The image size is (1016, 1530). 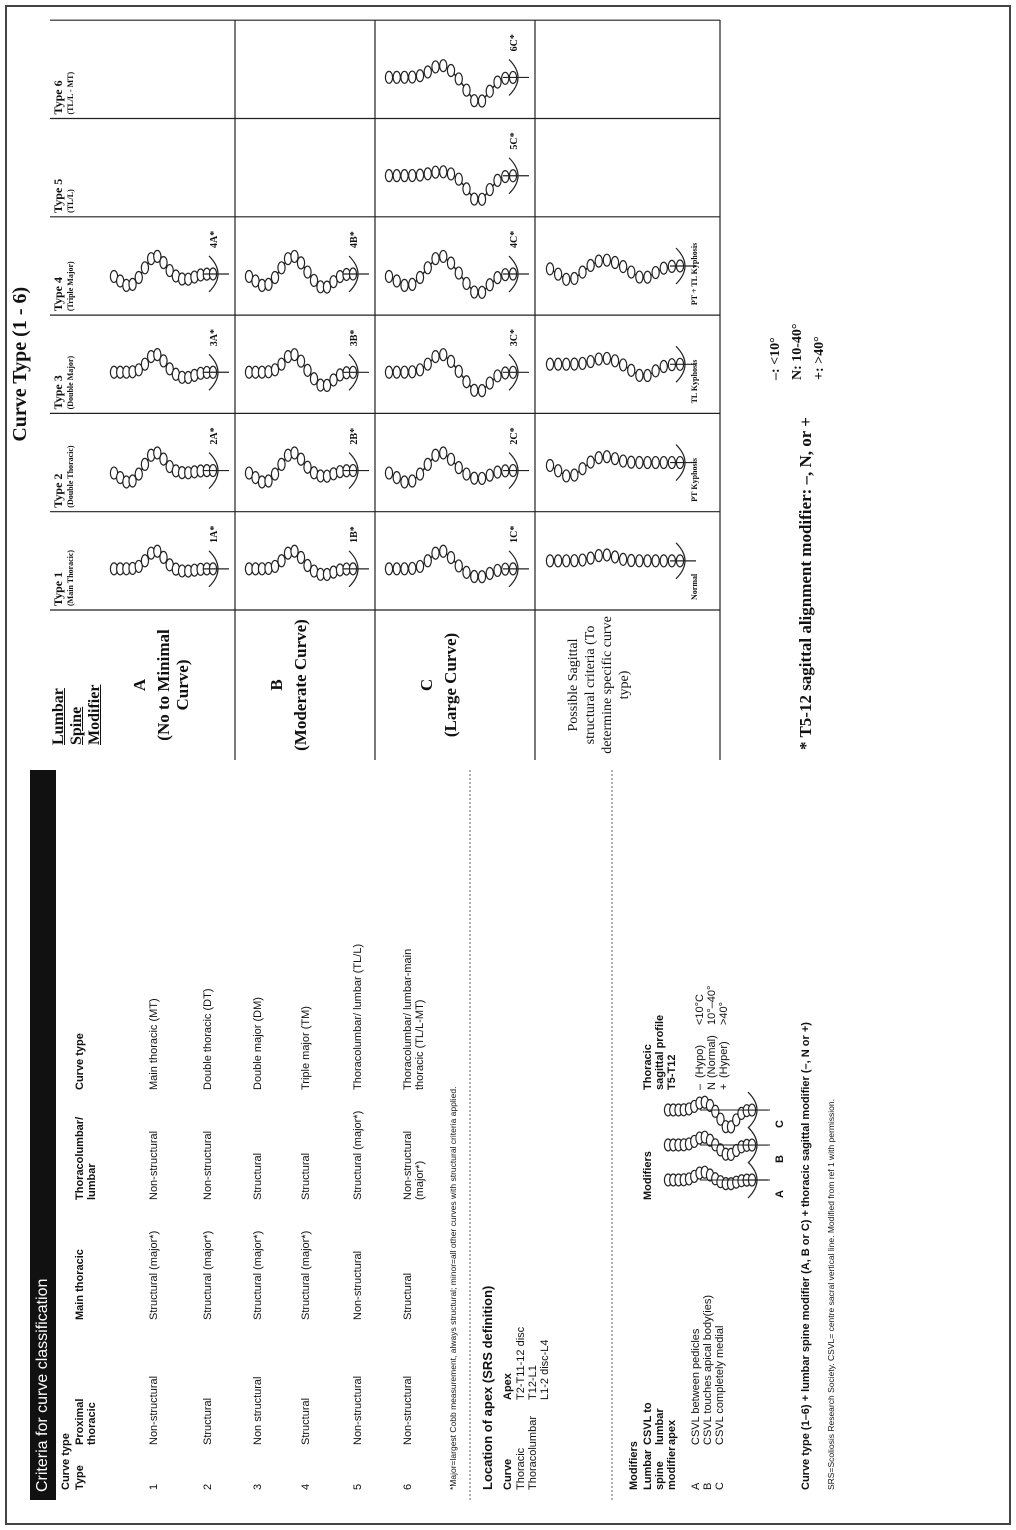 I want to click on cell-label: PT Kyphosis, so click(x=694, y=480).